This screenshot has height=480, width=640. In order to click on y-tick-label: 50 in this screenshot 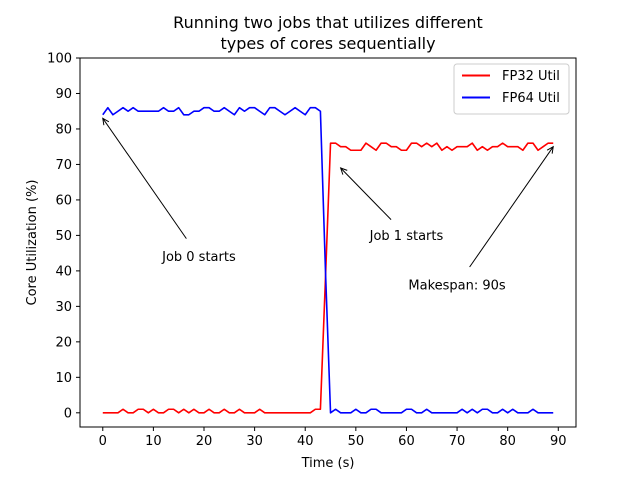, I will do `click(63, 236)`.